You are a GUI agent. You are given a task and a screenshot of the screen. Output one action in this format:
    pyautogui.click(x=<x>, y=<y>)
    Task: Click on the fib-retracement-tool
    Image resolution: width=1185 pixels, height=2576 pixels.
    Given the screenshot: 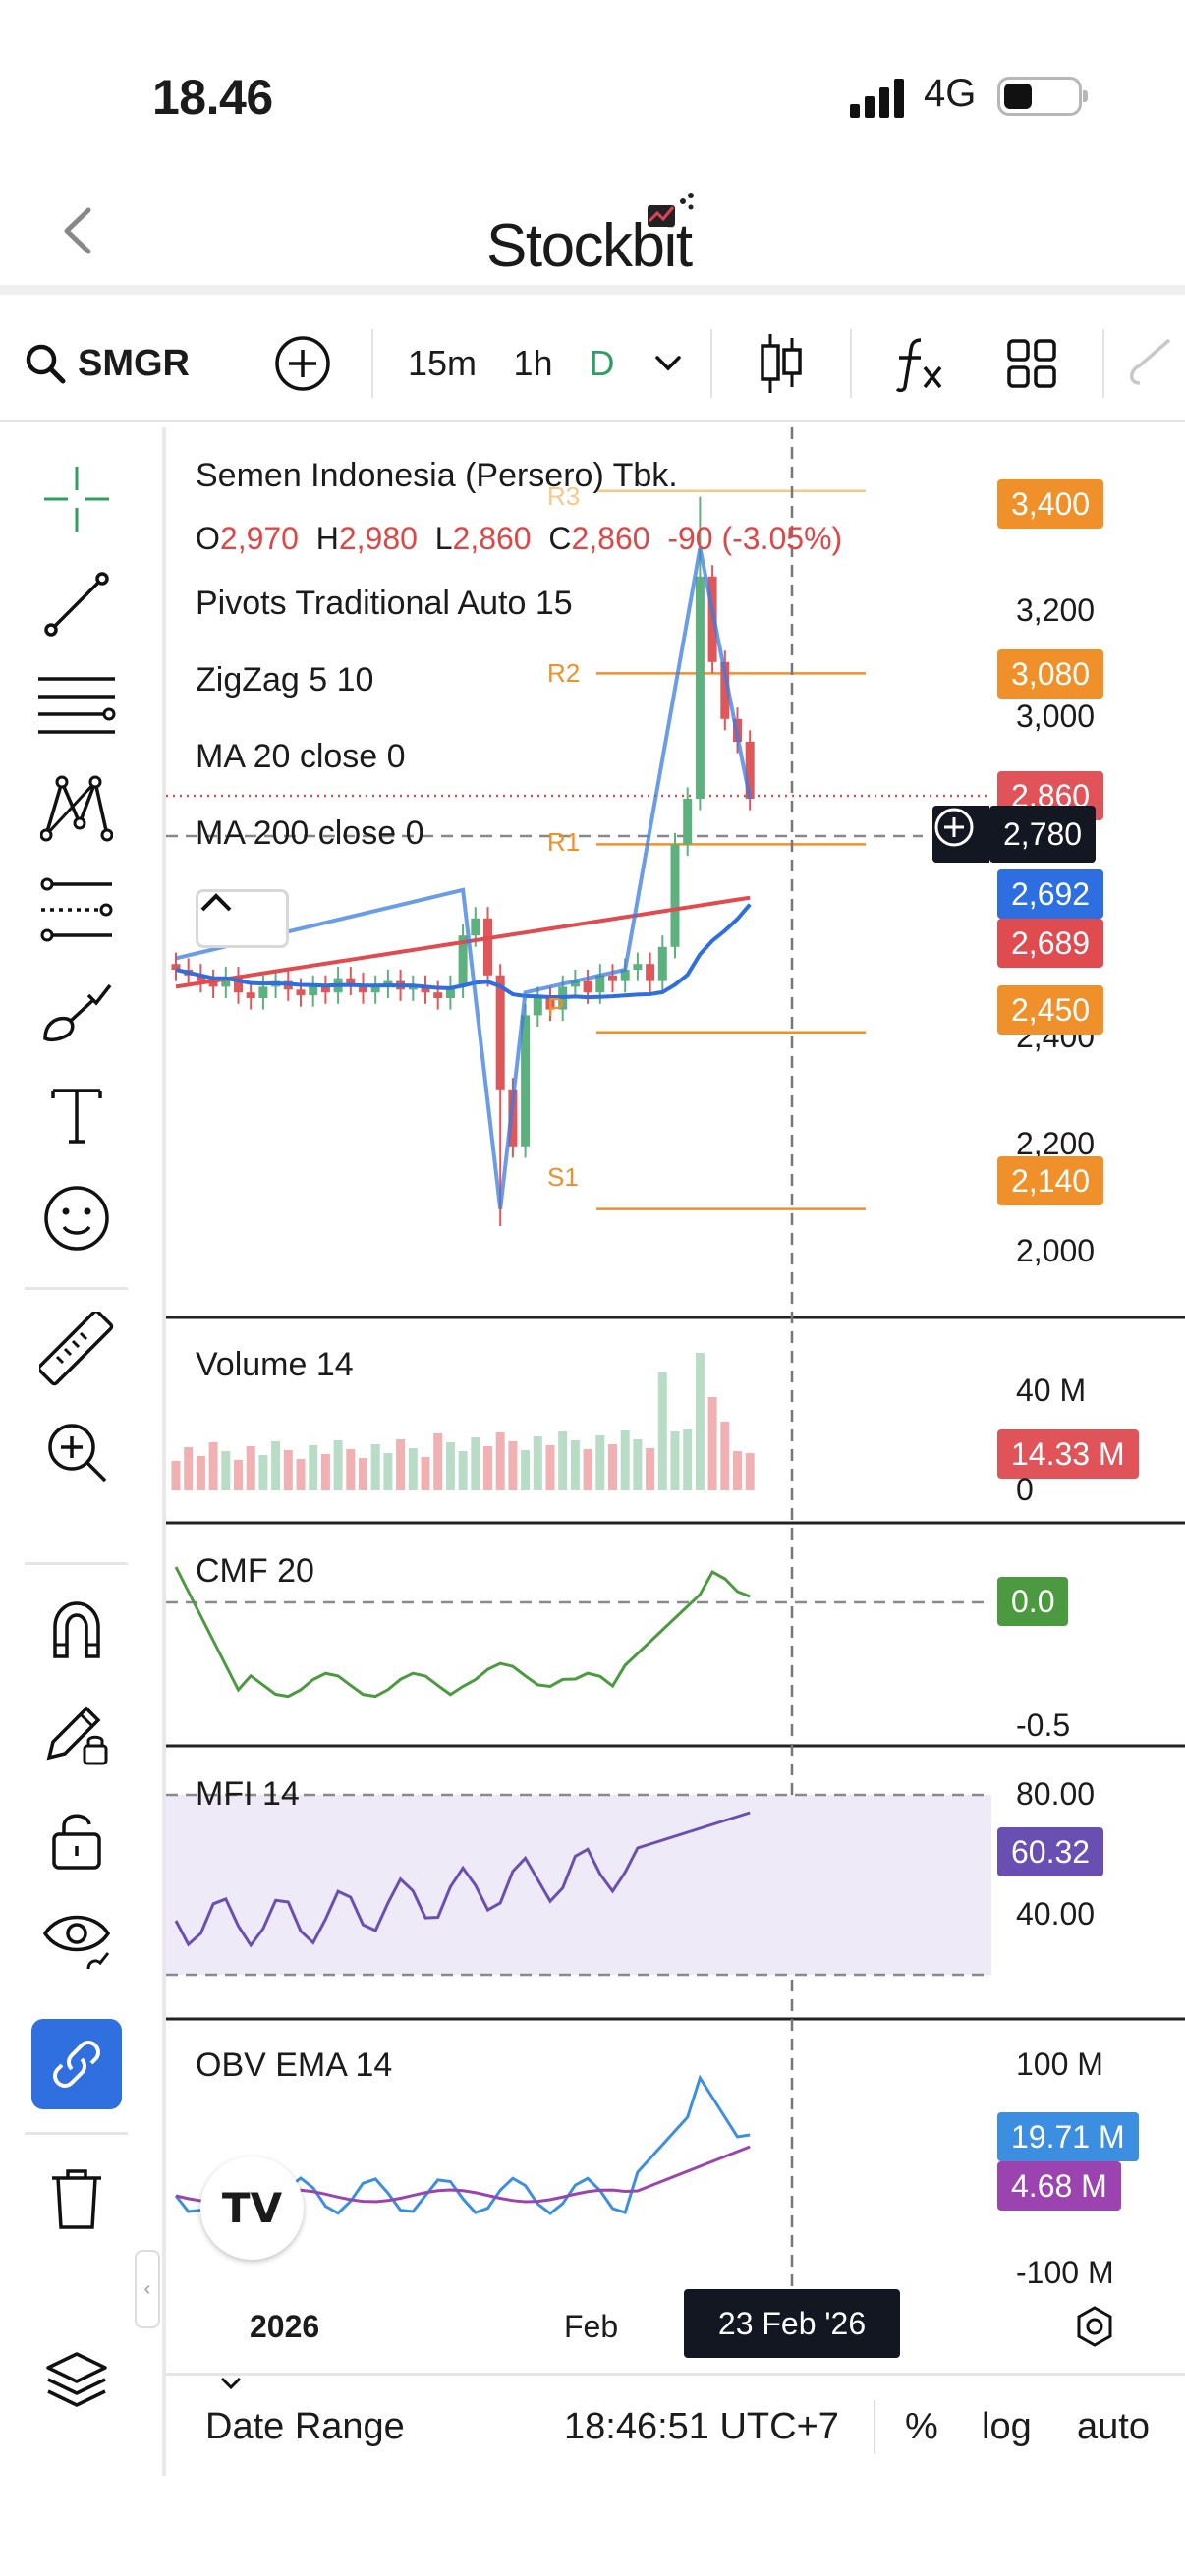 What is the action you would take?
    pyautogui.click(x=76, y=705)
    